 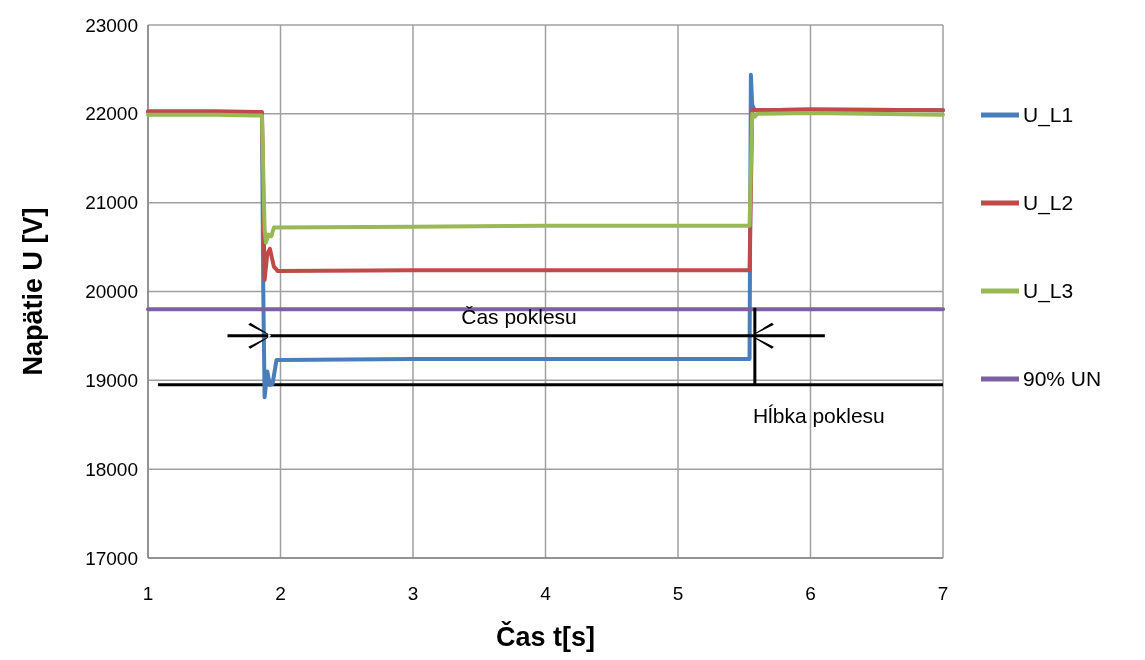 I want to click on y-tick-label: 18000, so click(x=111, y=469).